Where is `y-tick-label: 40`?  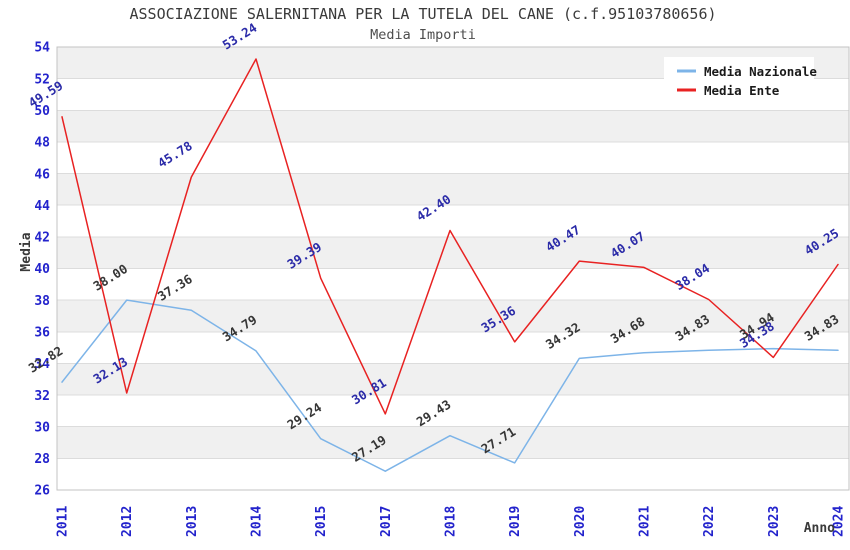
y-tick-label: 40 is located at coordinates (42, 269).